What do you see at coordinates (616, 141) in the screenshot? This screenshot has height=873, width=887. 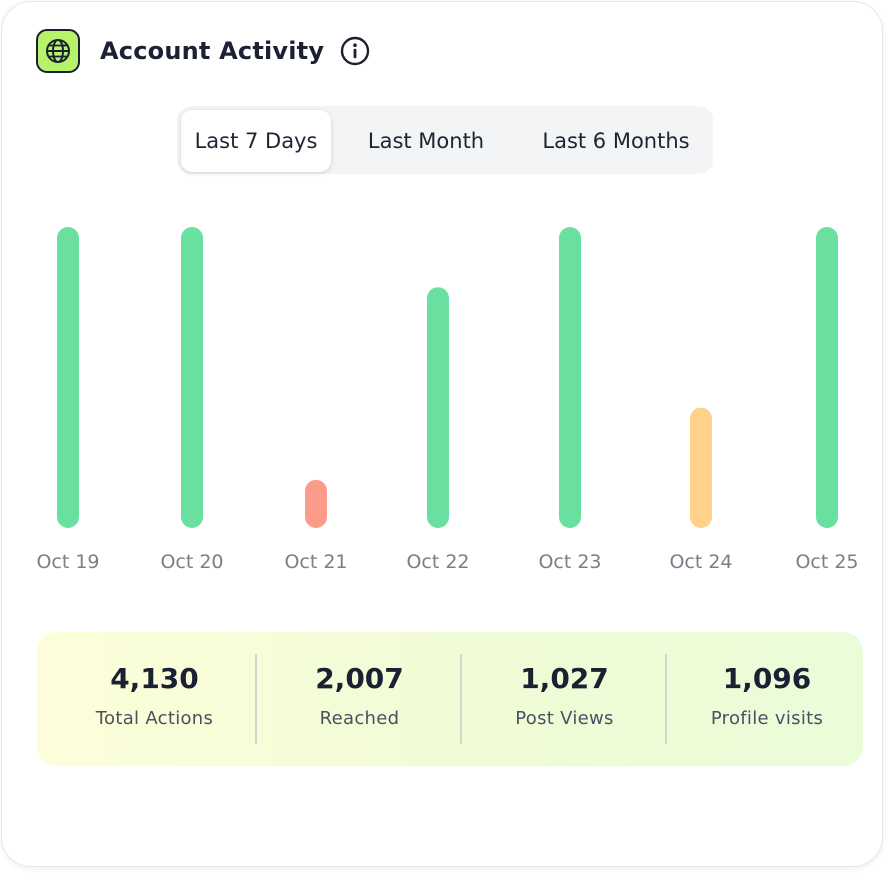 I see `tab-last-6-months: Last 6 Months` at bounding box center [616, 141].